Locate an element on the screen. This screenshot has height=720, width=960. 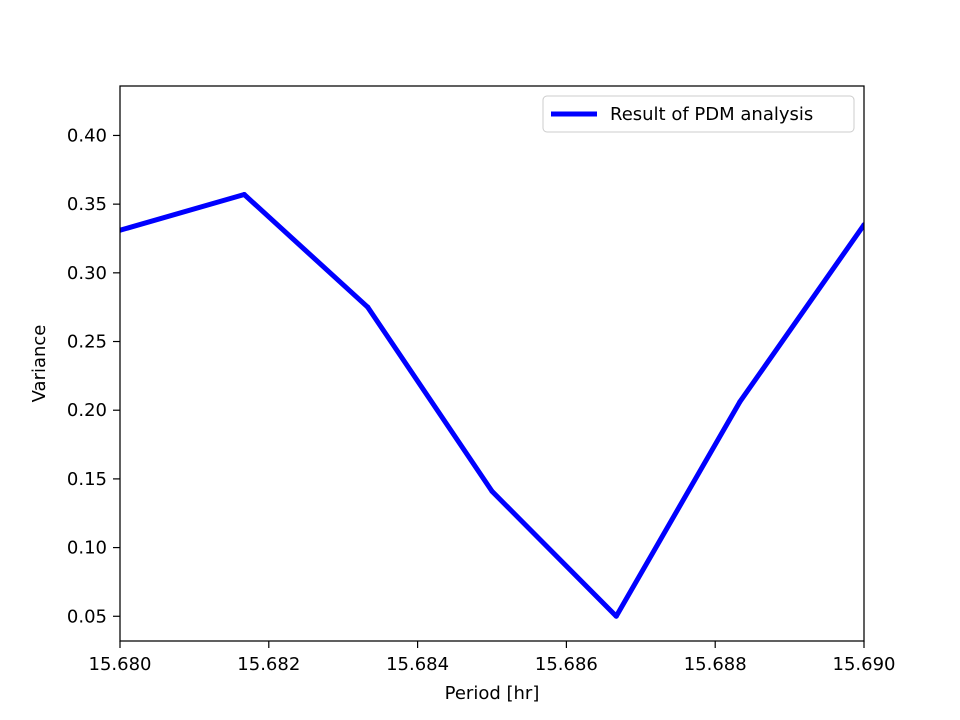
x-tick-label: 15.686 is located at coordinates (566, 664).